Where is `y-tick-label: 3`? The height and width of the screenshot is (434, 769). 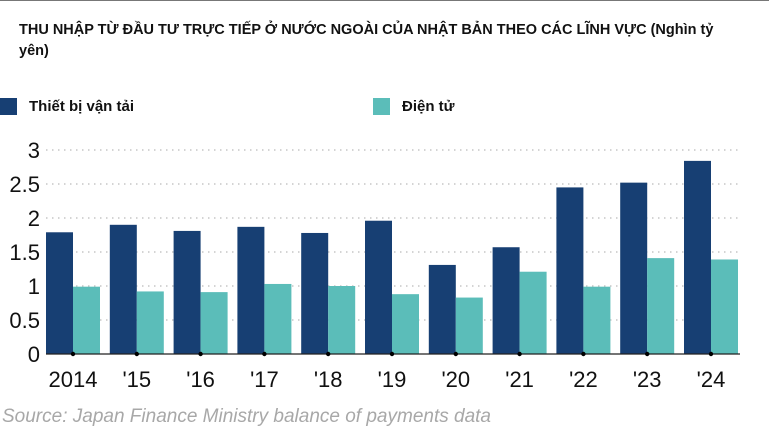 y-tick-label: 3 is located at coordinates (34, 150).